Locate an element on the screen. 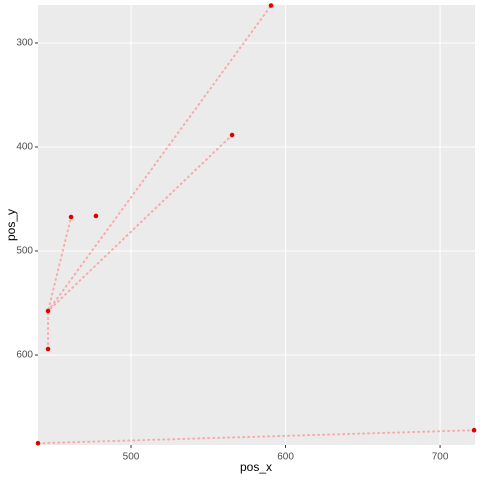 The width and height of the screenshot is (480, 480). x-axis-label: pos_x is located at coordinates (256, 467).